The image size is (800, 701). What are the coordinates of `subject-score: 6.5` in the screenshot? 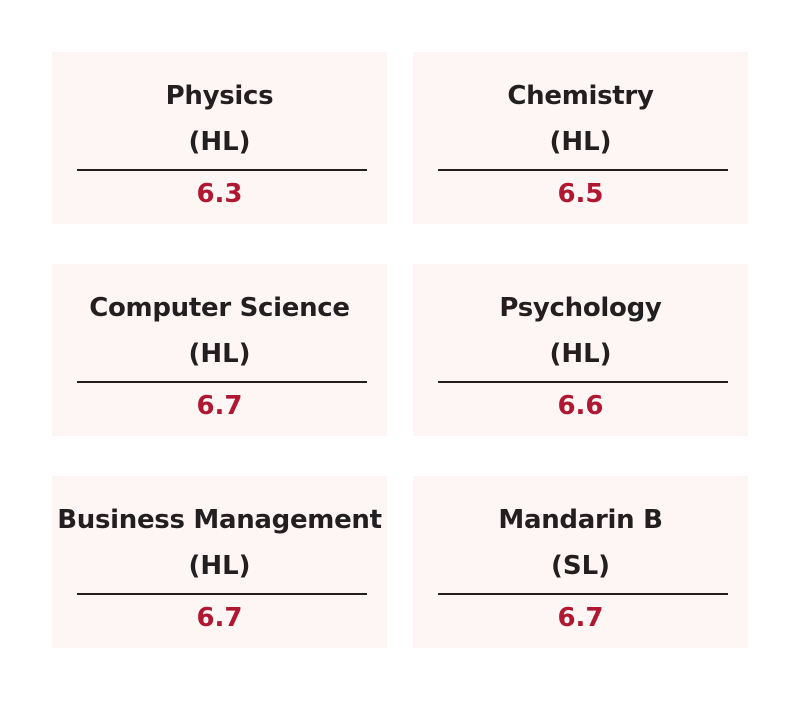 It's located at (580, 194).